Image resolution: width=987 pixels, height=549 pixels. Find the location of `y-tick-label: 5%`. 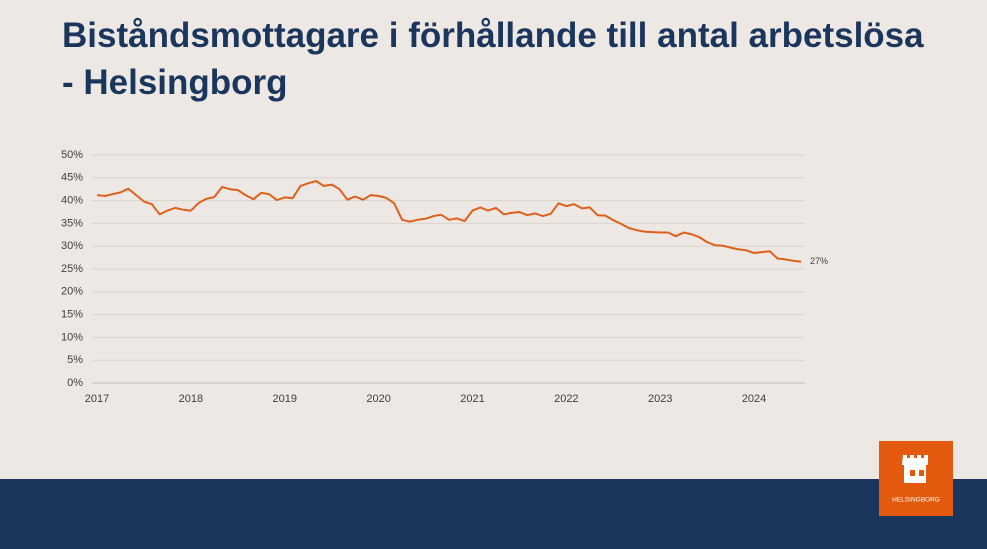

y-tick-label: 5% is located at coordinates (75, 360).